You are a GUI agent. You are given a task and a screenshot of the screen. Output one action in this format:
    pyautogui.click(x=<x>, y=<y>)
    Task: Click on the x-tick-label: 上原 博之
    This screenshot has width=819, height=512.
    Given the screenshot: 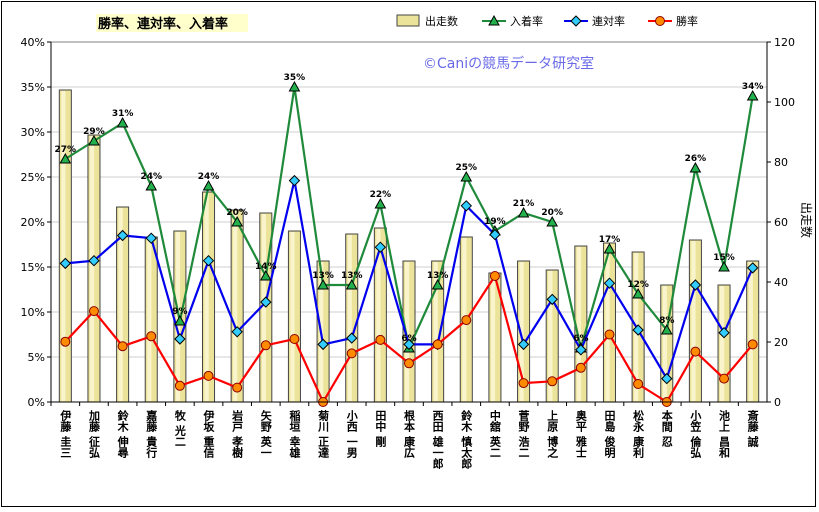 What is the action you would take?
    pyautogui.click(x=552, y=434)
    